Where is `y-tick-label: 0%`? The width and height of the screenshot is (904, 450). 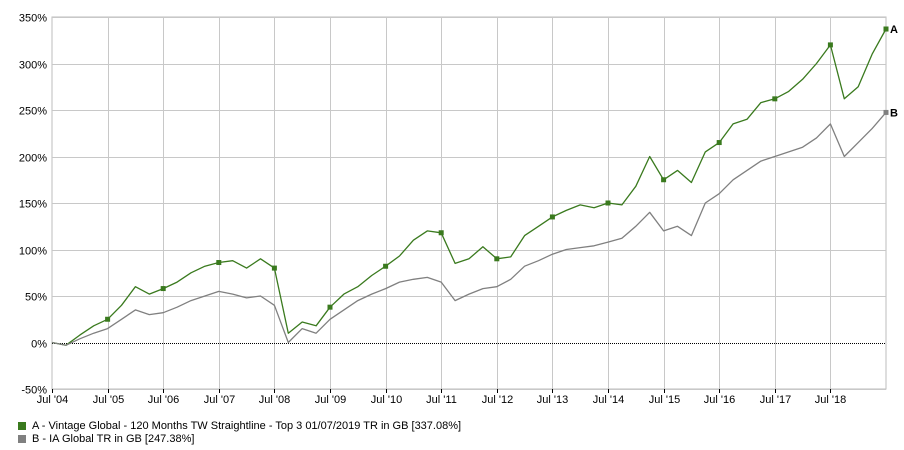 y-tick-label: 0% is located at coordinates (39, 345).